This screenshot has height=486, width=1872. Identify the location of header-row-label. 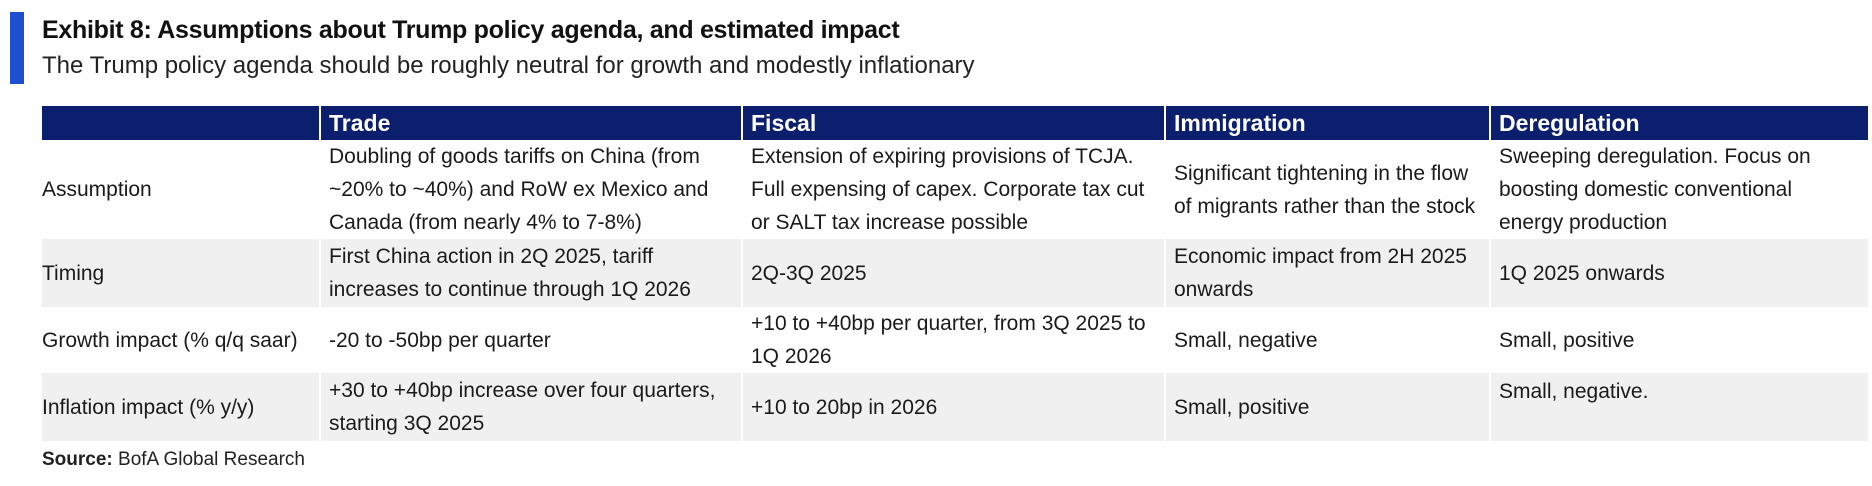
(181, 123).